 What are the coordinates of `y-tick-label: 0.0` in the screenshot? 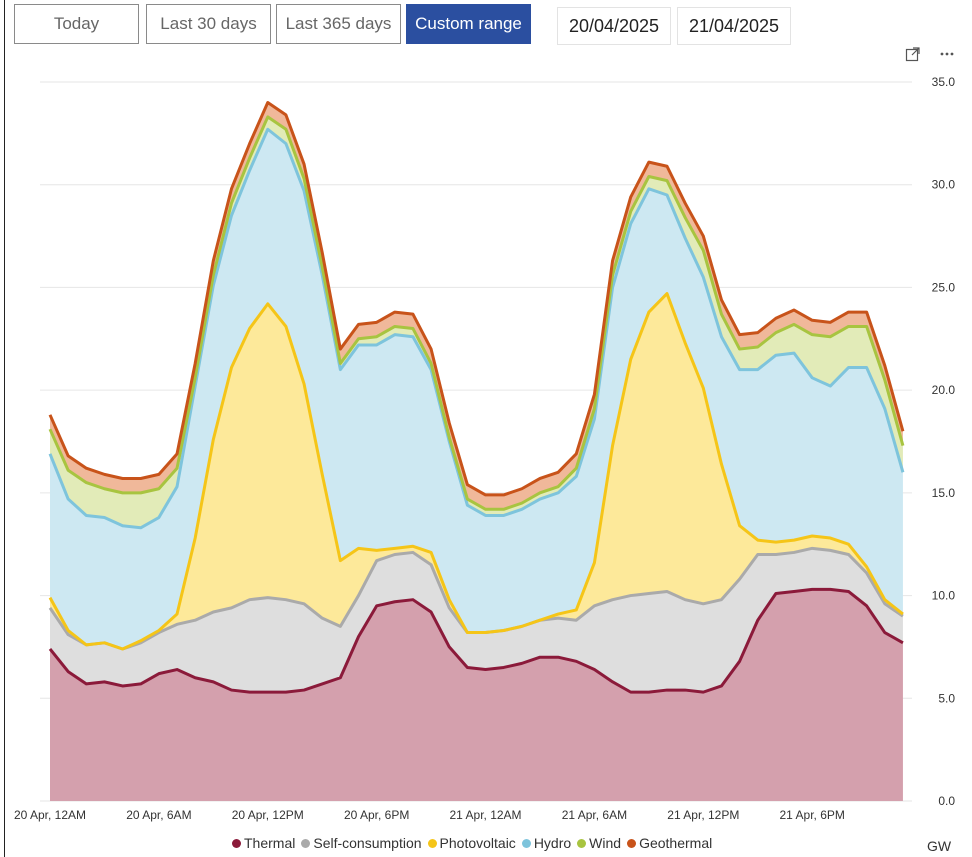 It's located at (946, 801).